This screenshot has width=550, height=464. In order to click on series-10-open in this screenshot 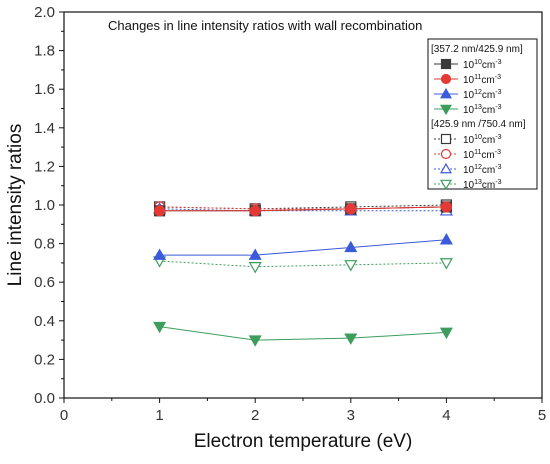, I will do `click(303, 207)`.